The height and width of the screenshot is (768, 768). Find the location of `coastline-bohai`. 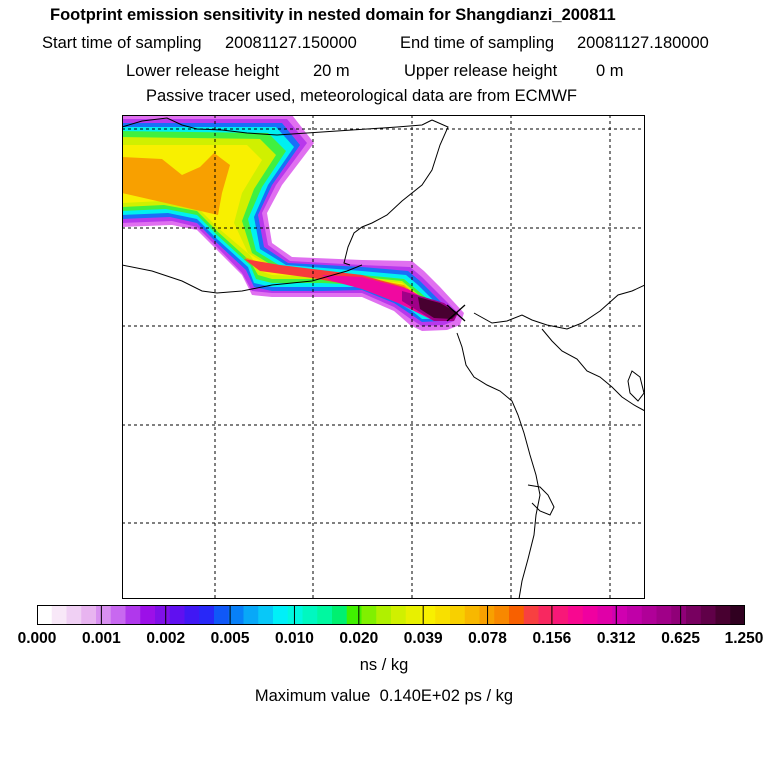

coastline-bohai is located at coordinates (559, 307).